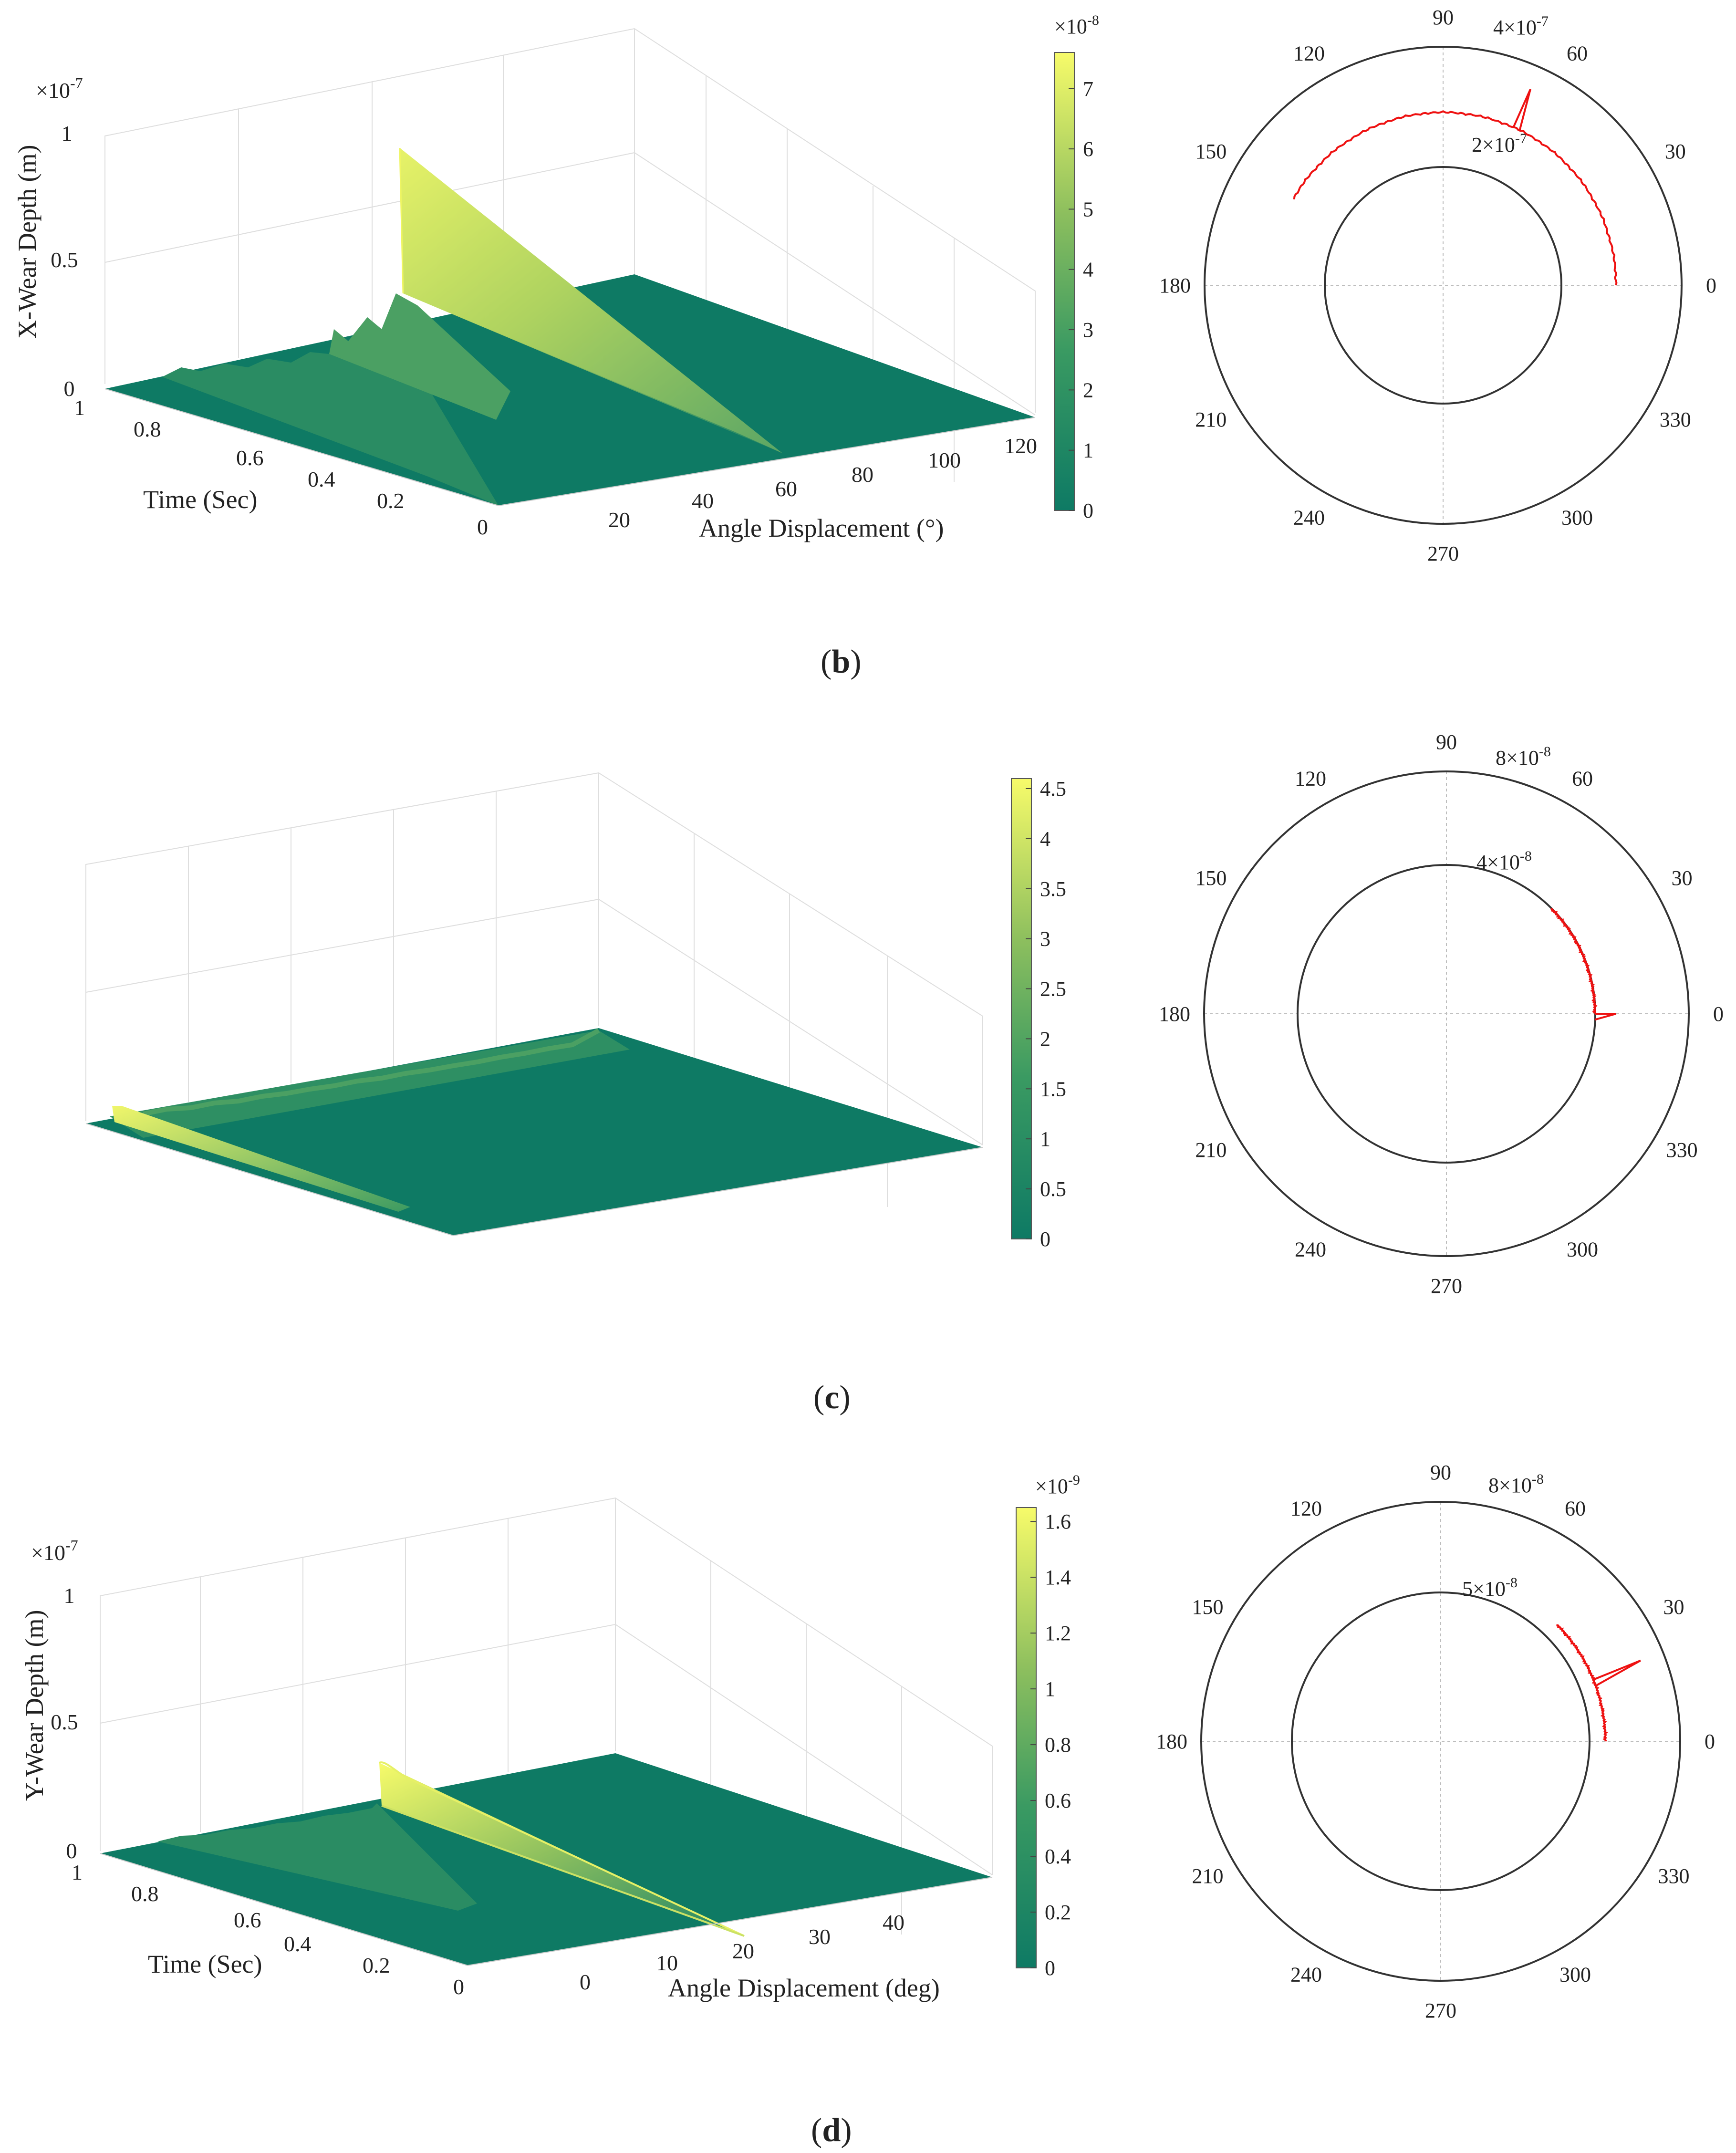 The width and height of the screenshot is (1736, 2153). I want to click on panel-c-colorbar-tick-label: 0.5, so click(1053, 1189).